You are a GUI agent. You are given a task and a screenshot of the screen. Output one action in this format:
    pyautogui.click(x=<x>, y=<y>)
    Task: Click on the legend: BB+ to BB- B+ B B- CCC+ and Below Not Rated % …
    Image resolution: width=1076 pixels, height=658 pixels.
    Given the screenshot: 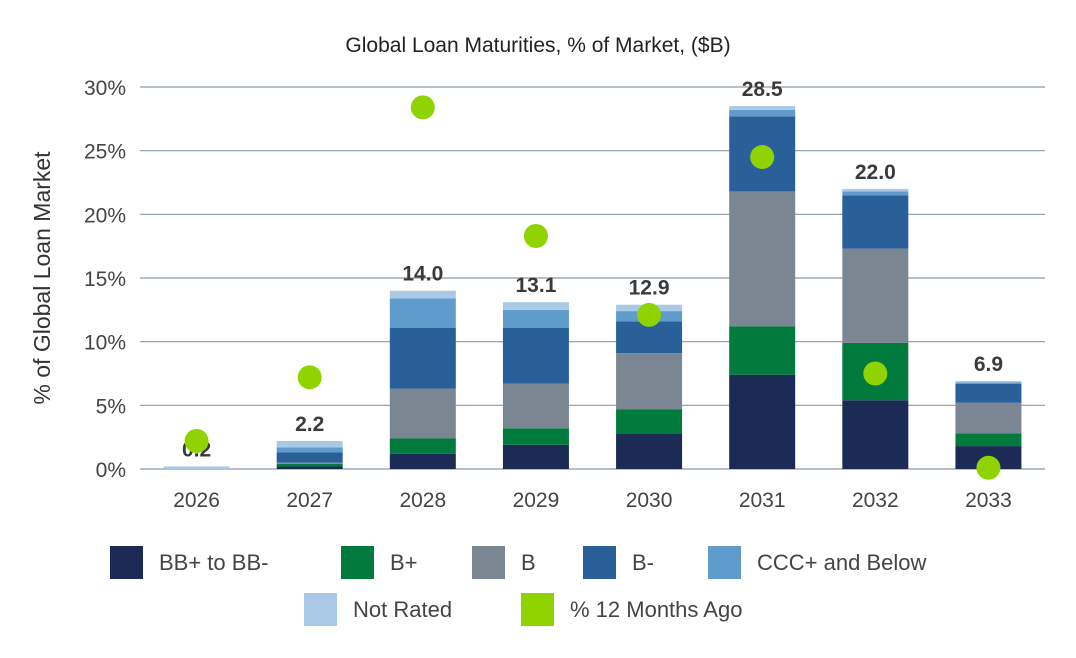 What is the action you would take?
    pyautogui.click(x=518, y=586)
    